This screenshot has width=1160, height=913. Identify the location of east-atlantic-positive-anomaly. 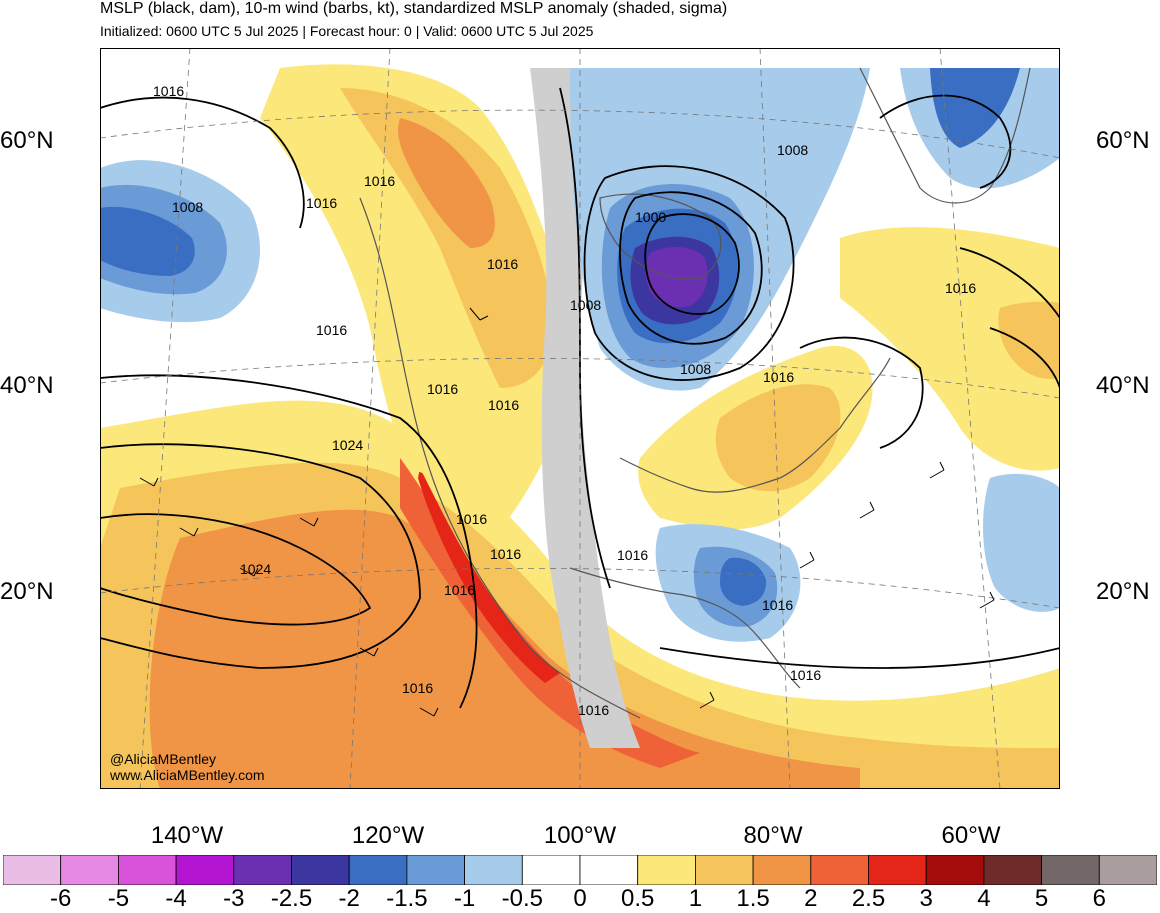
(950, 349).